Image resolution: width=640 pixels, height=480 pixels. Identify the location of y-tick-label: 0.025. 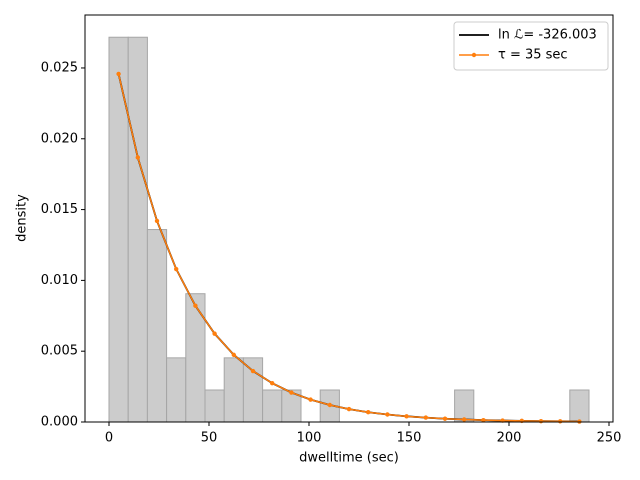
(59, 67).